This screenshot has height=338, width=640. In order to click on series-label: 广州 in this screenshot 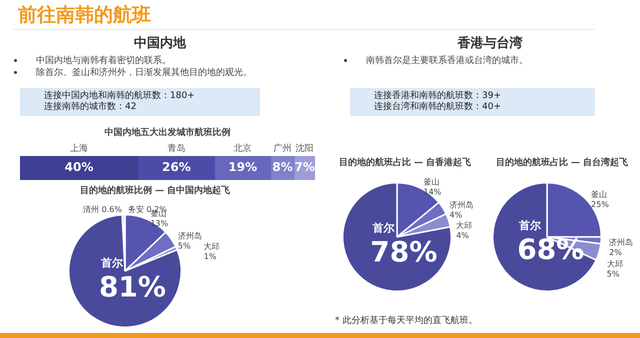, I will do `click(283, 148)`.